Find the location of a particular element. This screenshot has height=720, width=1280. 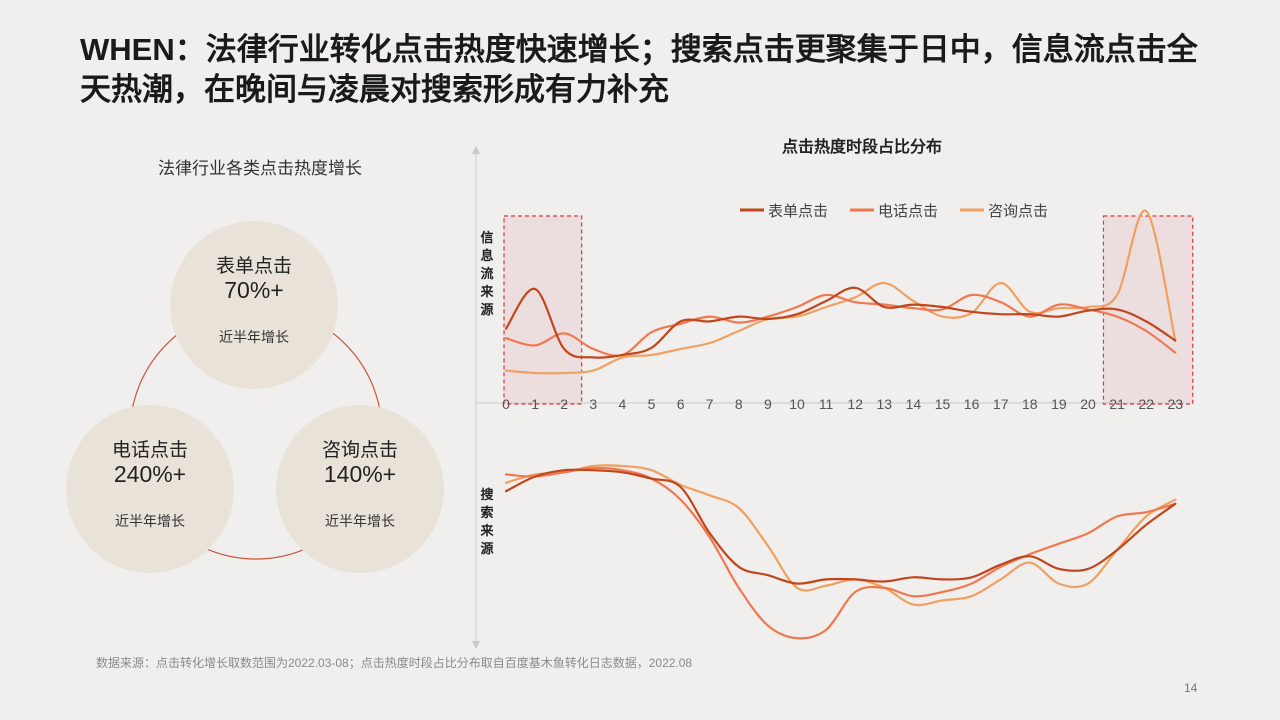

x-tick-10: 10 is located at coordinates (797, 404).